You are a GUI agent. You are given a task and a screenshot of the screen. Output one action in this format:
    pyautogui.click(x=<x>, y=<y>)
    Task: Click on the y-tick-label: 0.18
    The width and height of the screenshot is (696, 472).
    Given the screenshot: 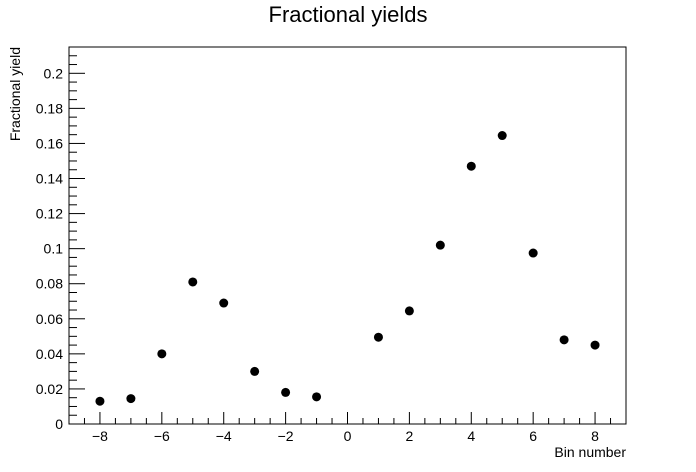 What is the action you would take?
    pyautogui.click(x=49, y=108)
    